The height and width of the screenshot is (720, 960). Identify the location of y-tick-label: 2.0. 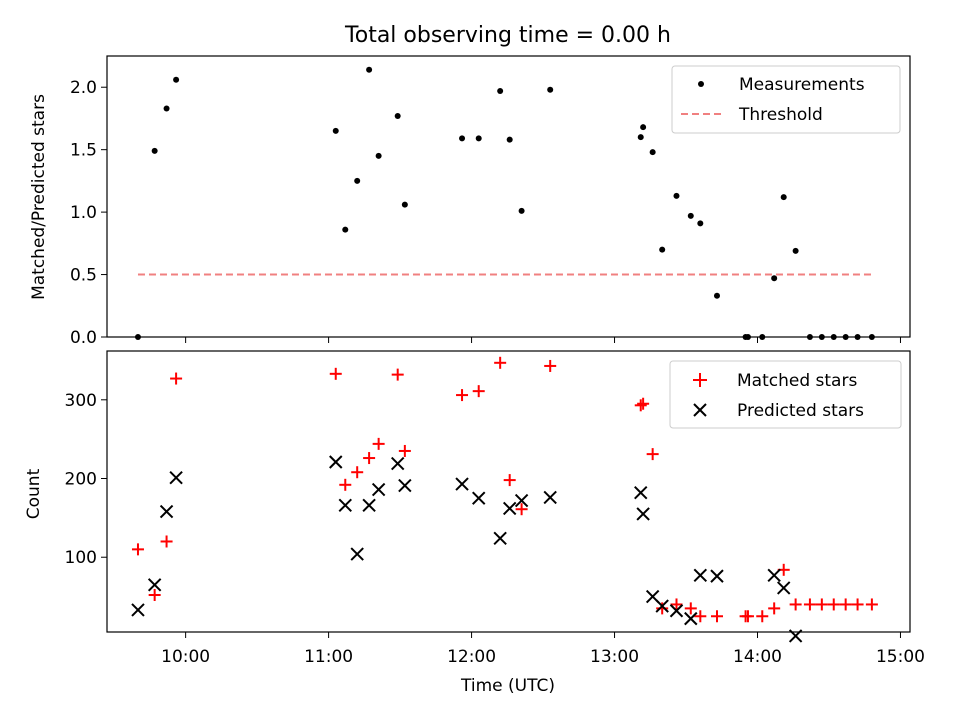
(83, 88).